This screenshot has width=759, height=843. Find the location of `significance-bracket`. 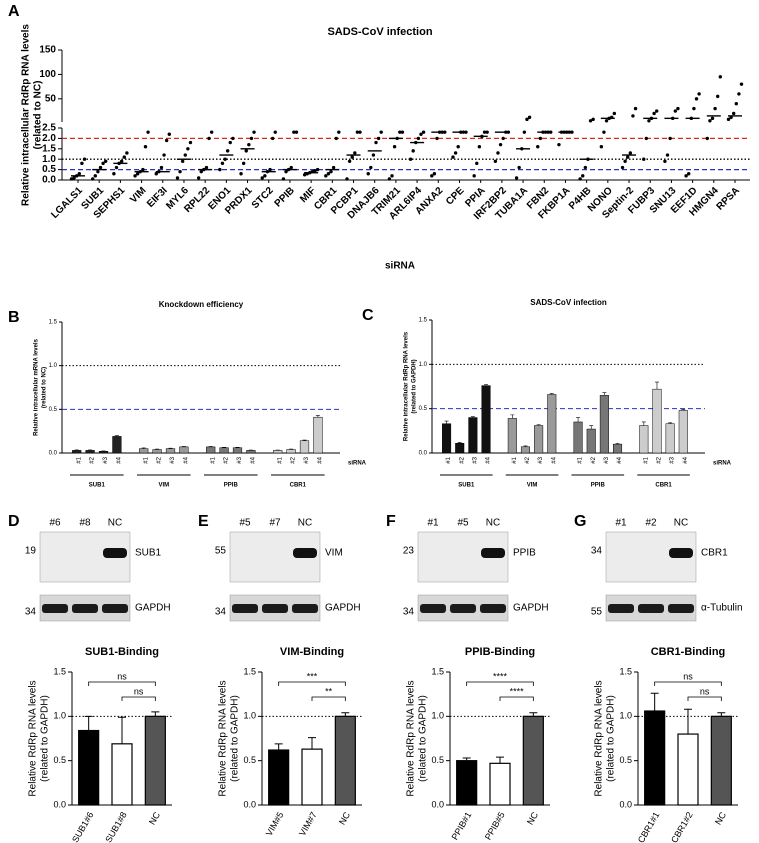

significance-bracket is located at coordinates (328, 698).